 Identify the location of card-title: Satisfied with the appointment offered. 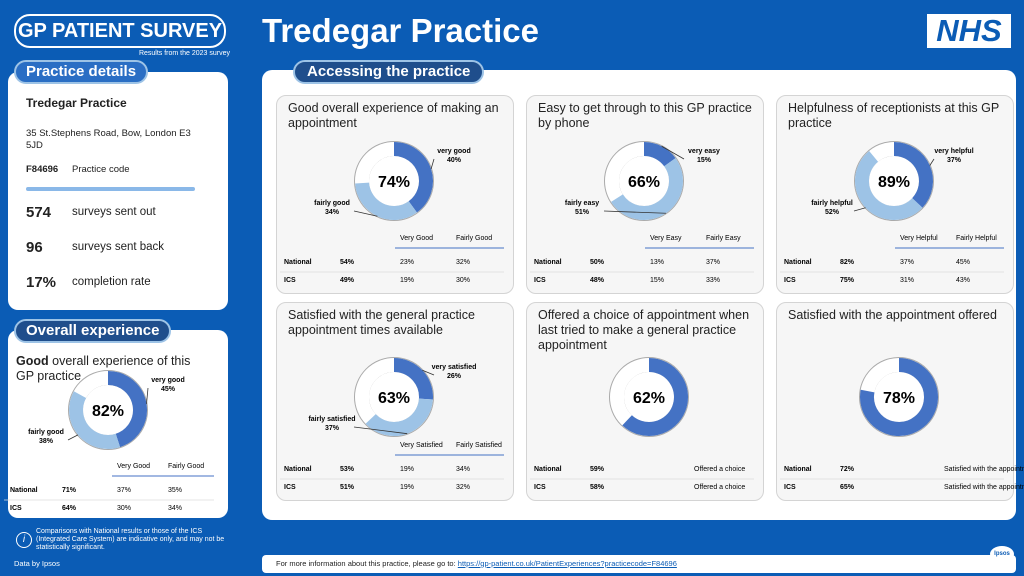
(892, 315).